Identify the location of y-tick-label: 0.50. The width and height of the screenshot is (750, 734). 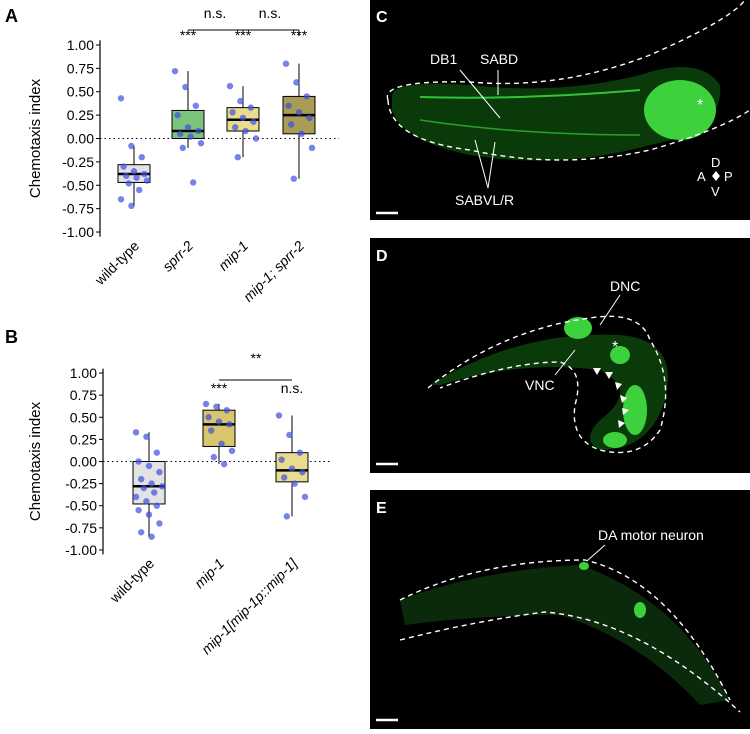
(83, 417).